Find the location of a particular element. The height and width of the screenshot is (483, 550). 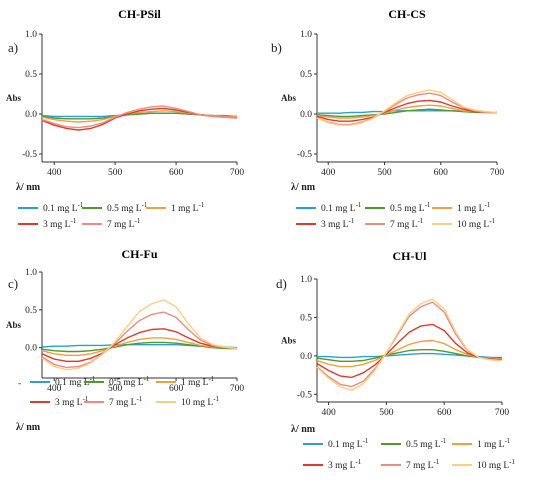

panel-label: d) is located at coordinates (281, 283).